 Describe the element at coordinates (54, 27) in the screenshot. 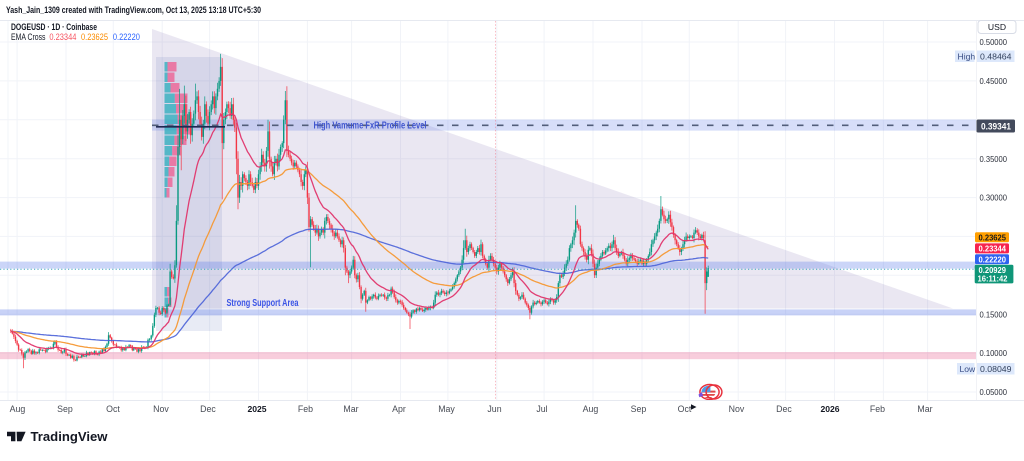

I see `svg-text: DOGEUSD · 1D · Coinbase` at that location.